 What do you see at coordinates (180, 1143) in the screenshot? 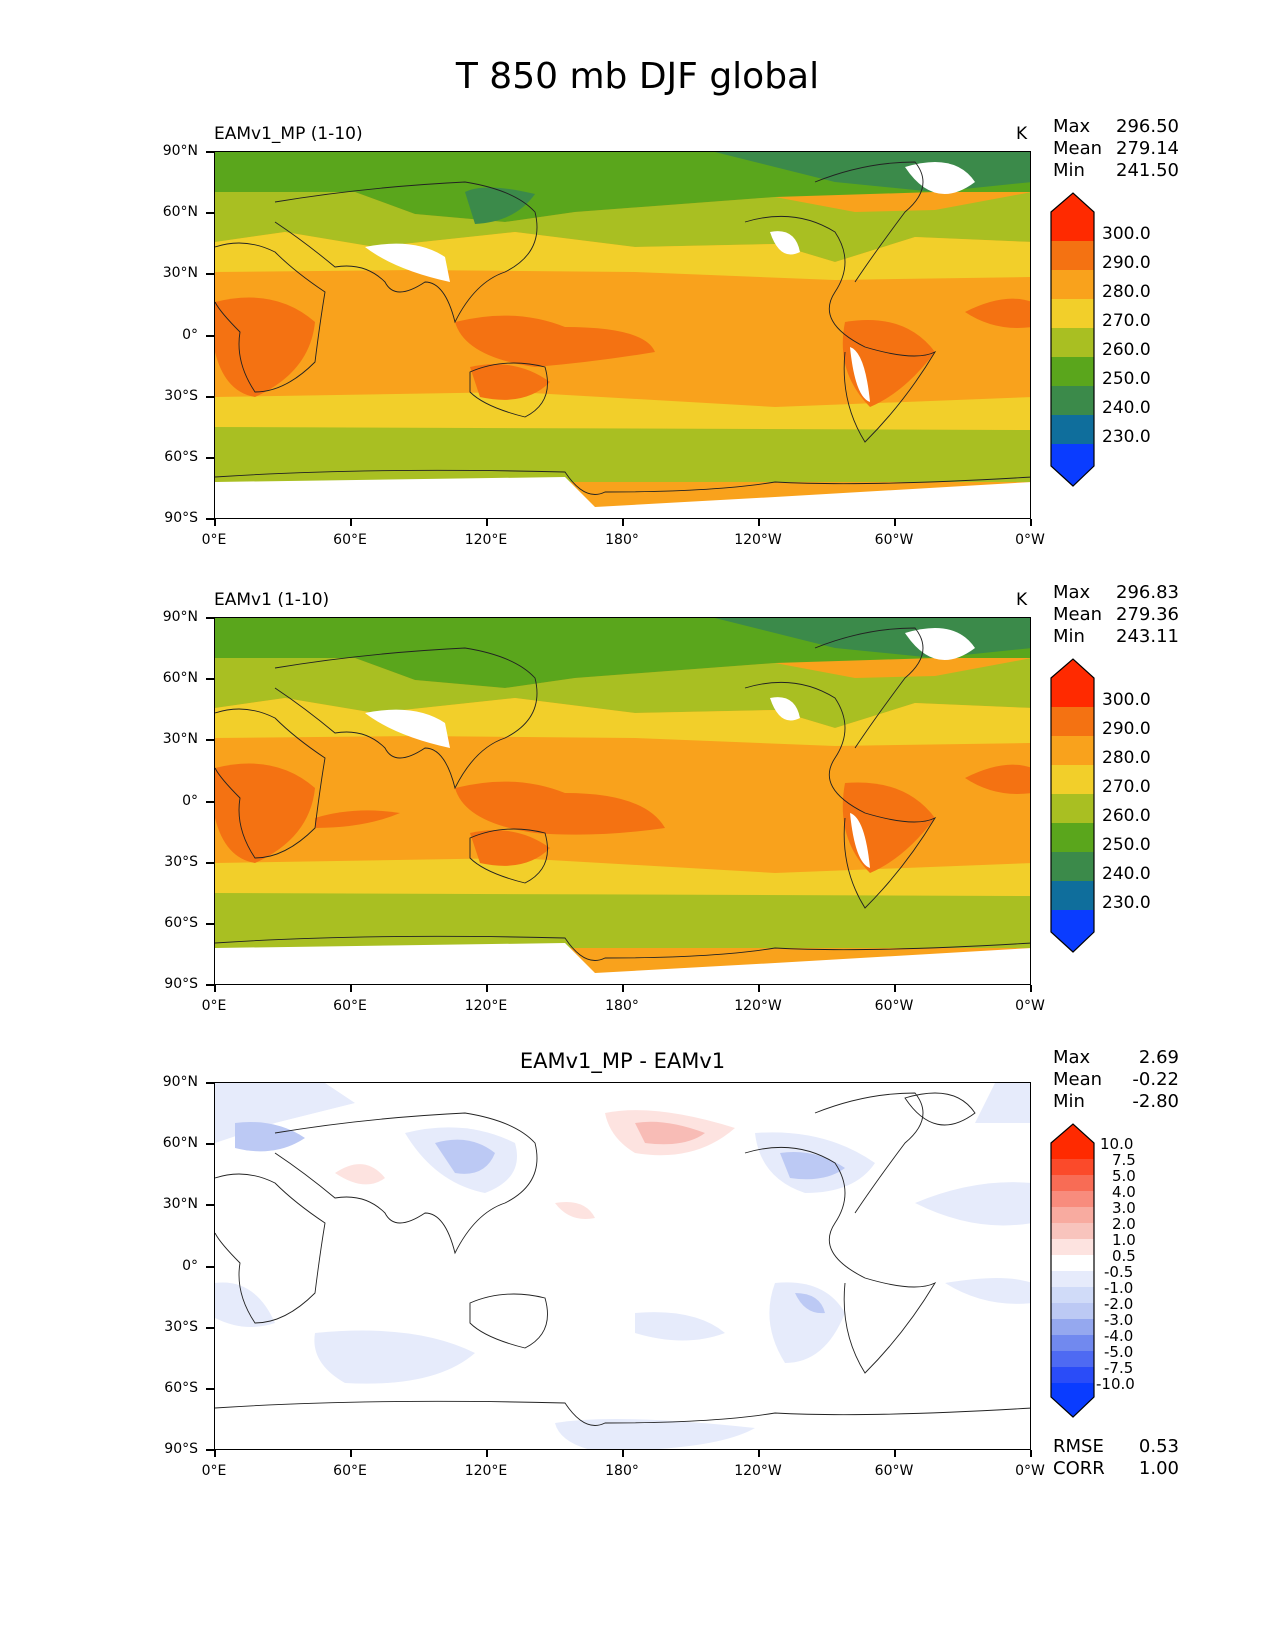
I see `lat-label: 60°N` at bounding box center [180, 1143].